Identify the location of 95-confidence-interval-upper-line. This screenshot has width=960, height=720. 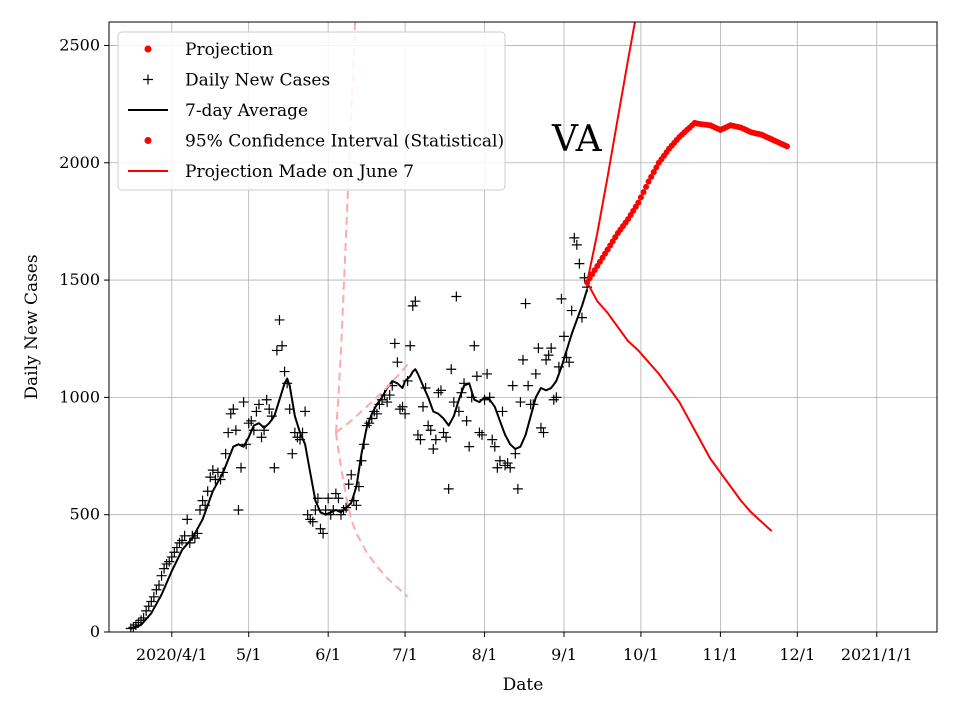
(611, 152).